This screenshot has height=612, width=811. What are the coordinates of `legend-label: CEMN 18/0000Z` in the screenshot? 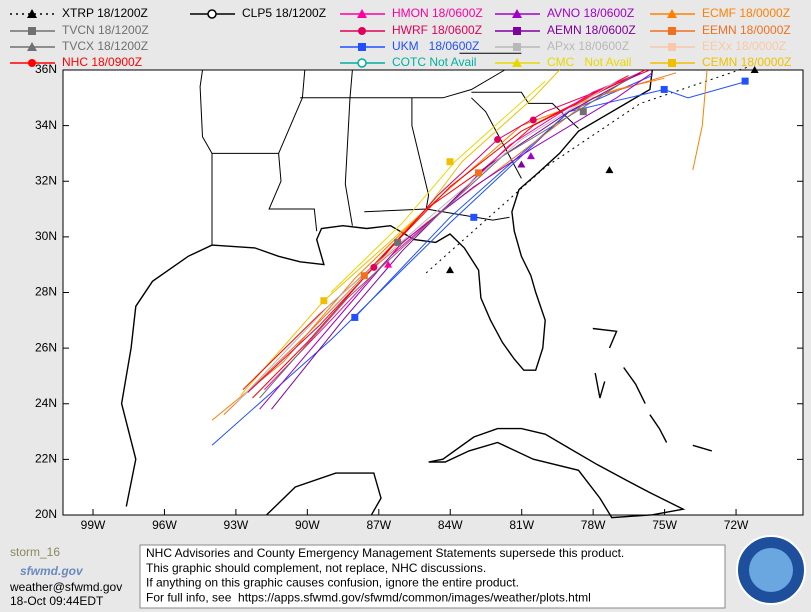 It's located at (746, 62).